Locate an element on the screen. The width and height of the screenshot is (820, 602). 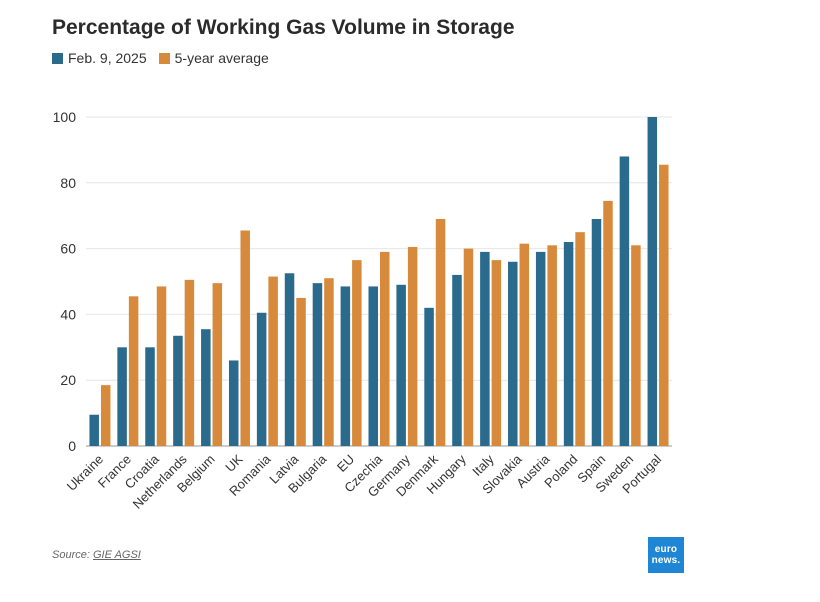
bar-hungary-feb-2025 is located at coordinates (457, 360).